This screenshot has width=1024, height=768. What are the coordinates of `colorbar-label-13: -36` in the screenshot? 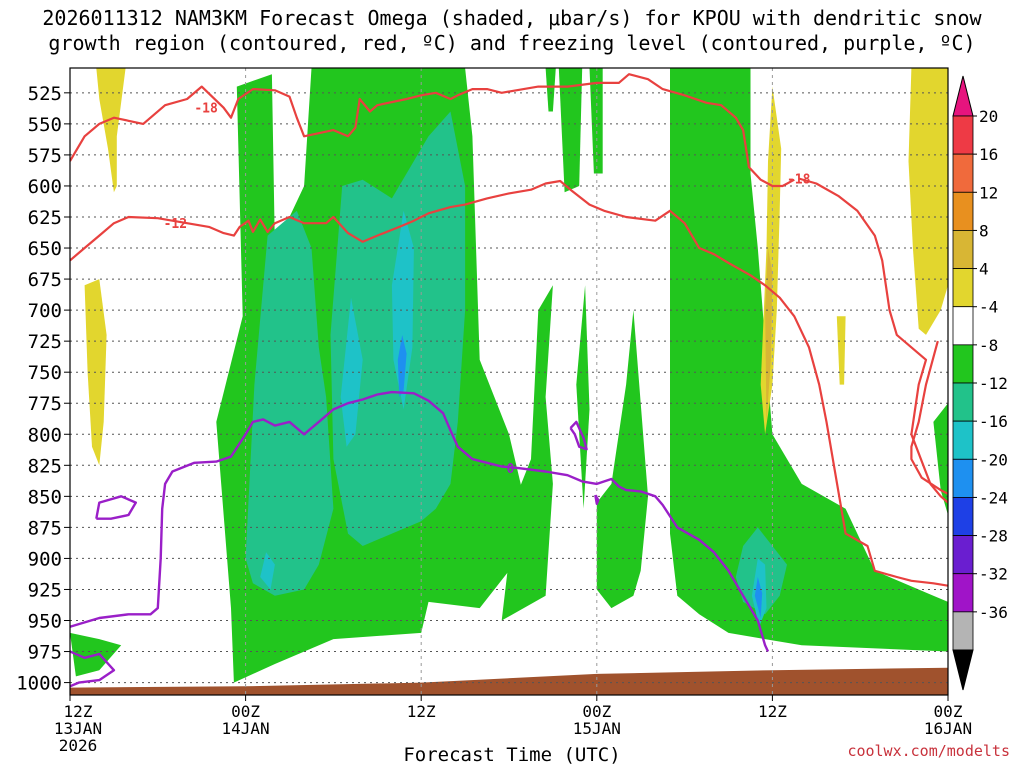 It's located at (993, 612).